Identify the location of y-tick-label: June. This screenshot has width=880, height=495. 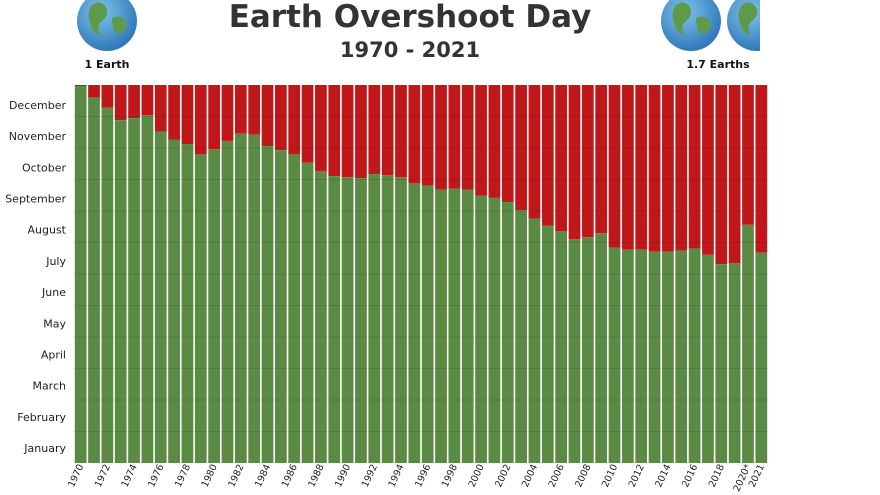
(53, 292).